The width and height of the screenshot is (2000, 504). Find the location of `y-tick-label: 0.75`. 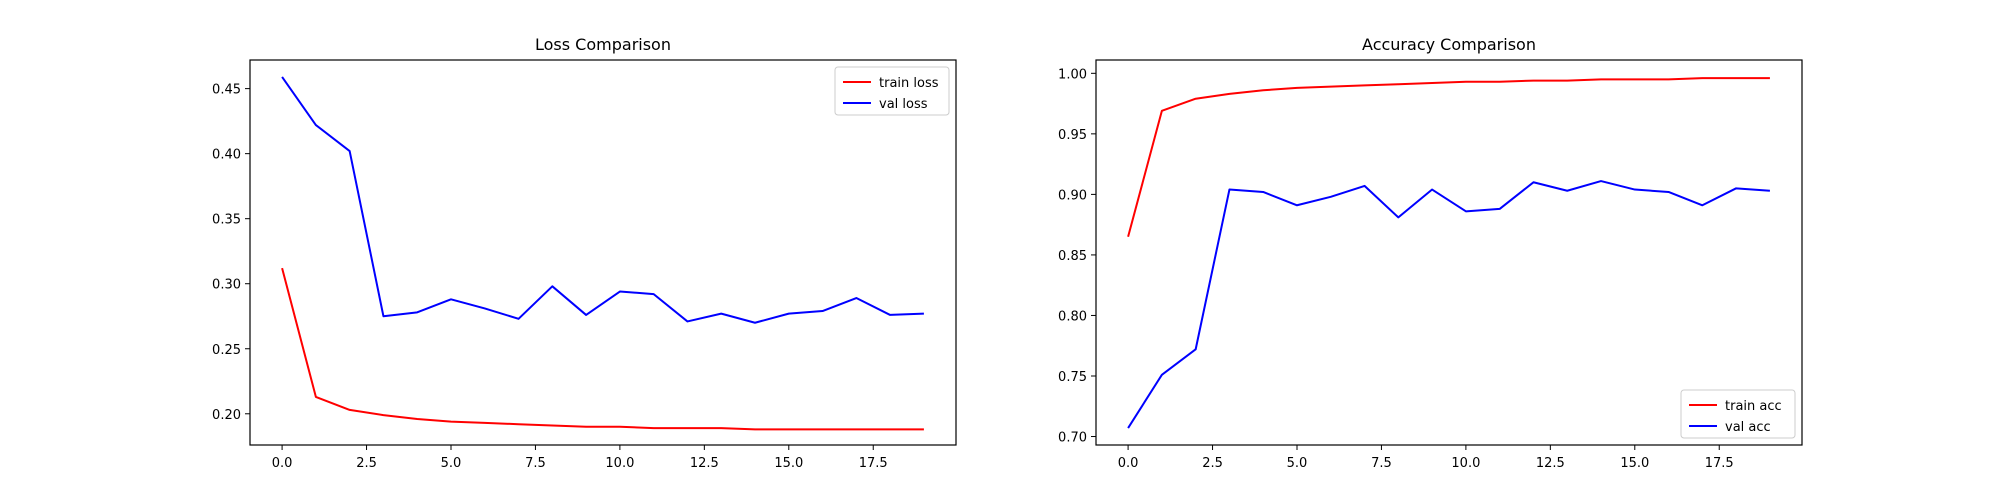

y-tick-label: 0.75 is located at coordinates (1072, 377).